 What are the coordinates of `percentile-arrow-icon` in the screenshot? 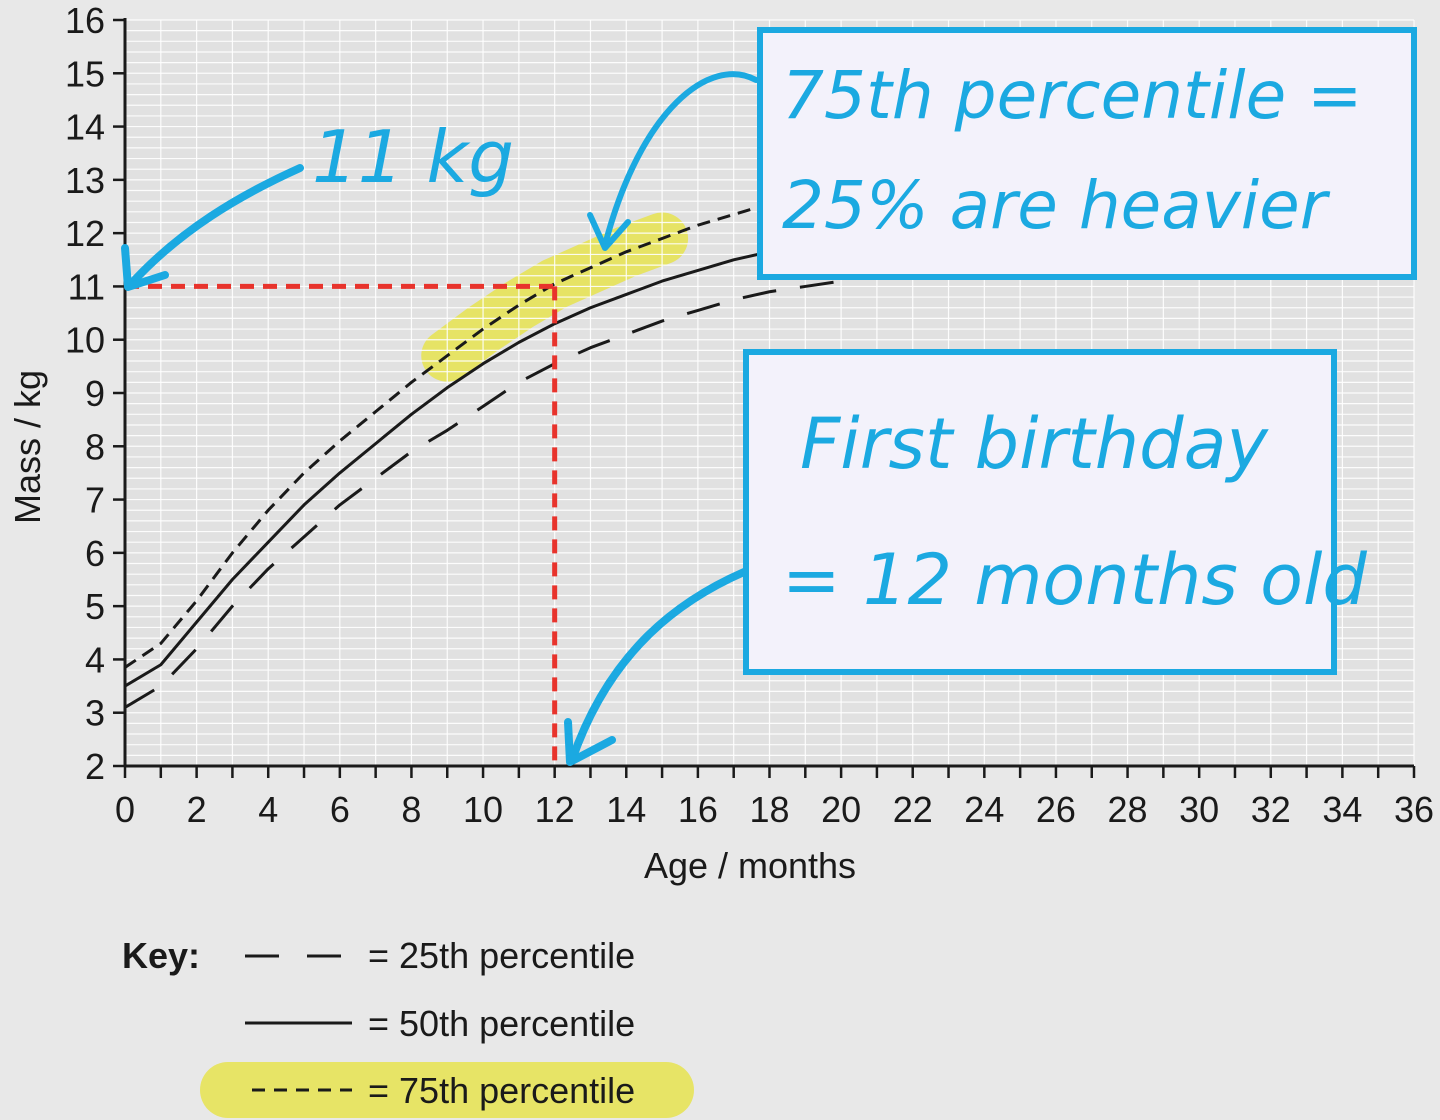 It's located at (680, 159).